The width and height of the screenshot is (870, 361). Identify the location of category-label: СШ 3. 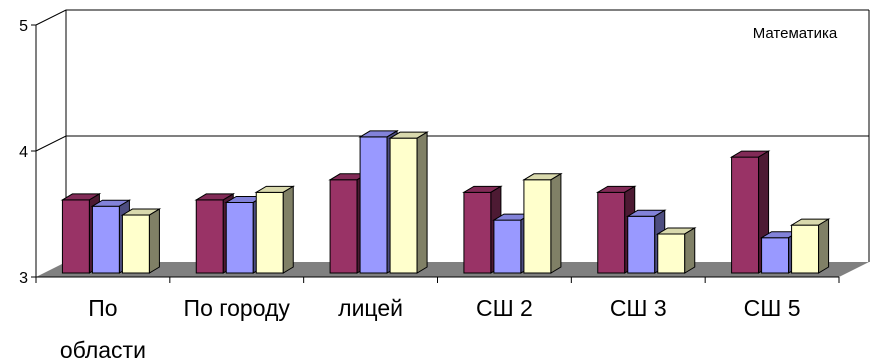
(638, 308).